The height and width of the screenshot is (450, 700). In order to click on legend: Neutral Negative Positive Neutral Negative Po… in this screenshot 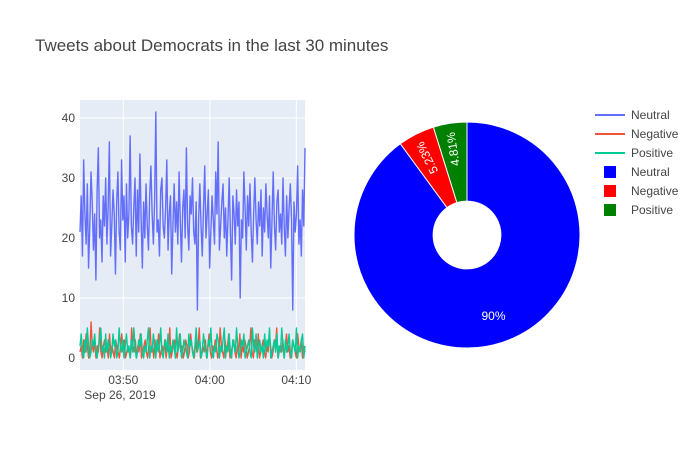, I will do `click(637, 162)`.